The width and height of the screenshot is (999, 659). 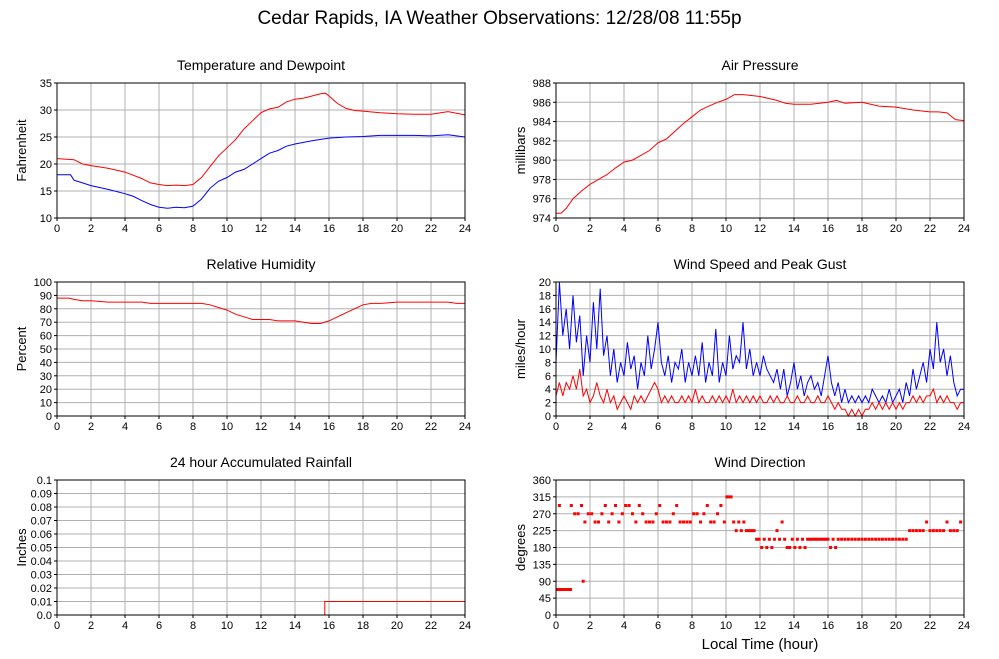 I want to click on y-tick-label: 50, so click(x=46, y=350).